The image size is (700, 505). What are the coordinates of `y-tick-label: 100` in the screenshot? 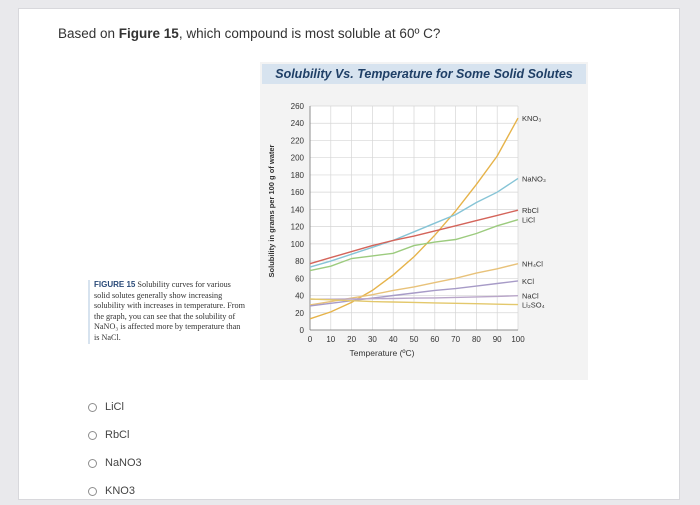 It's located at (298, 244).